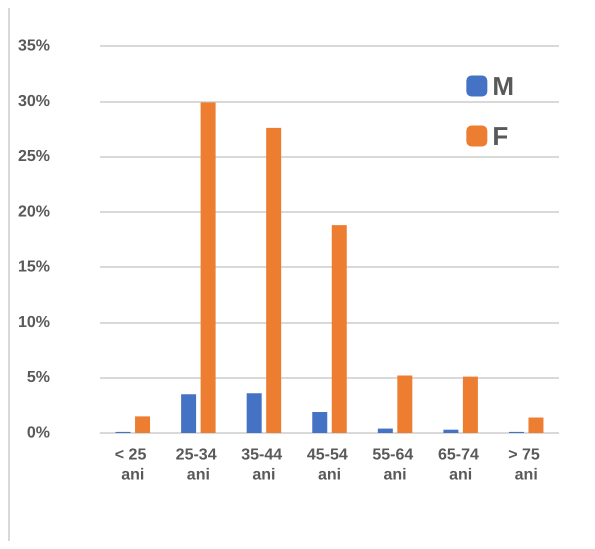  Describe the element at coordinates (526, 465) in the screenshot. I see `x-tick-label: > 75 ani` at that location.